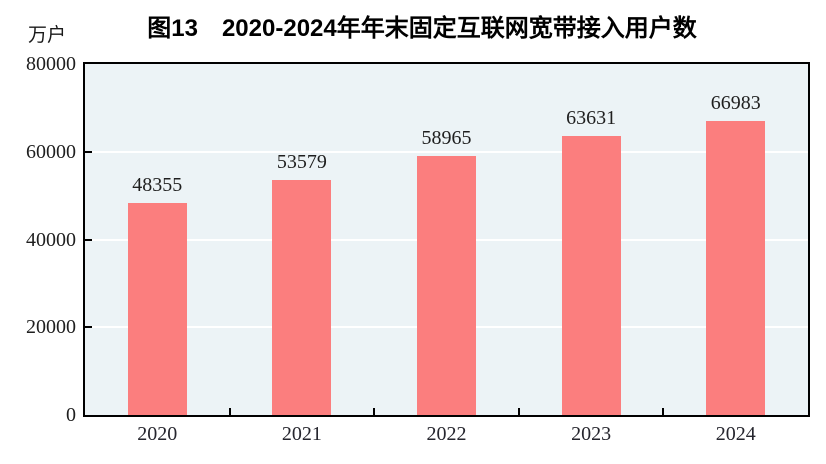  What do you see at coordinates (47, 35) in the screenshot?
I see `y-axis-unit-label: 万户` at bounding box center [47, 35].